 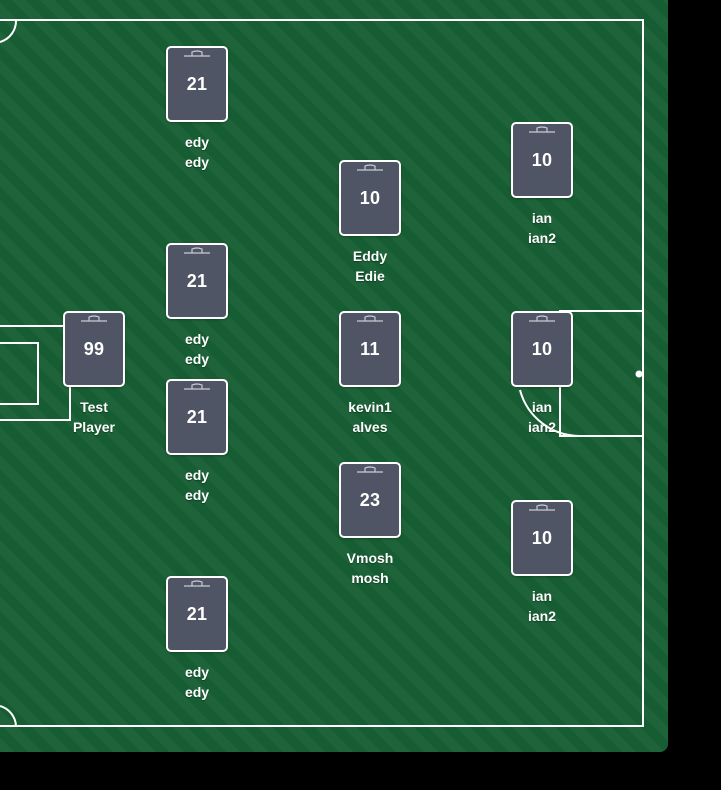 I want to click on jersey-icon: 23, so click(x=370, y=500).